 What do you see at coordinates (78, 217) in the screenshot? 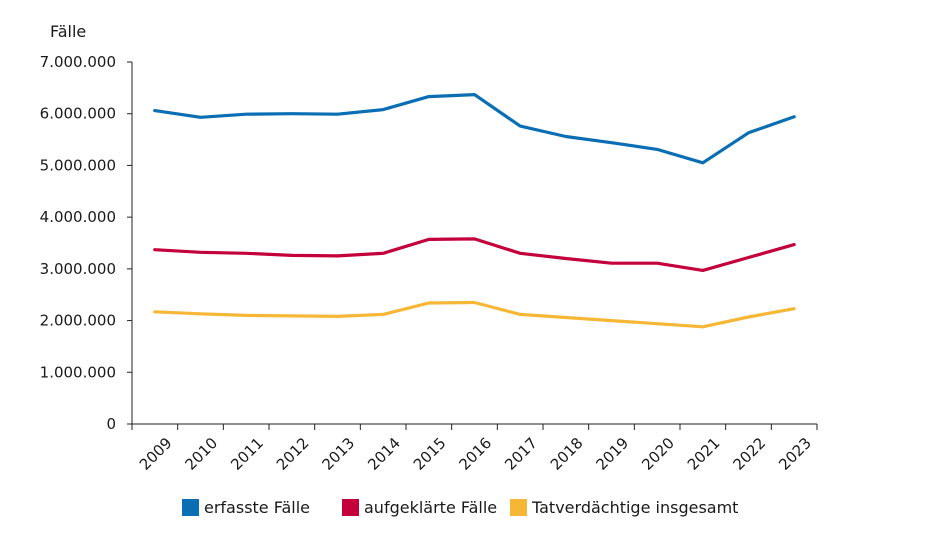
I see `y-tick-label: 4.000.000` at bounding box center [78, 217].